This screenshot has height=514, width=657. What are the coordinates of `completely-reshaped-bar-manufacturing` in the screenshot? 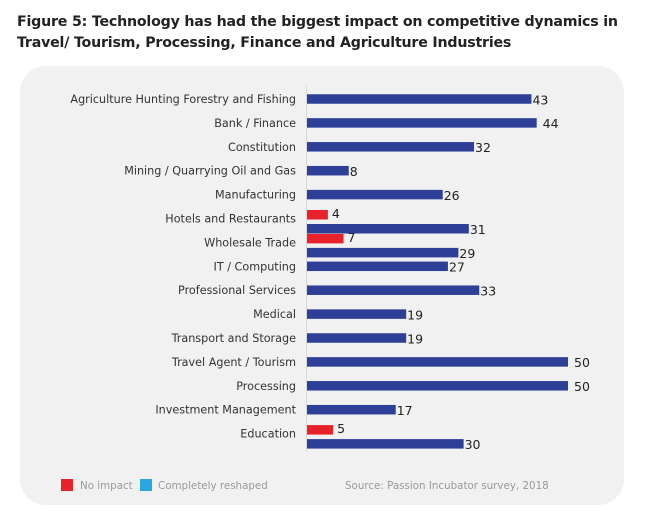 It's located at (375, 194).